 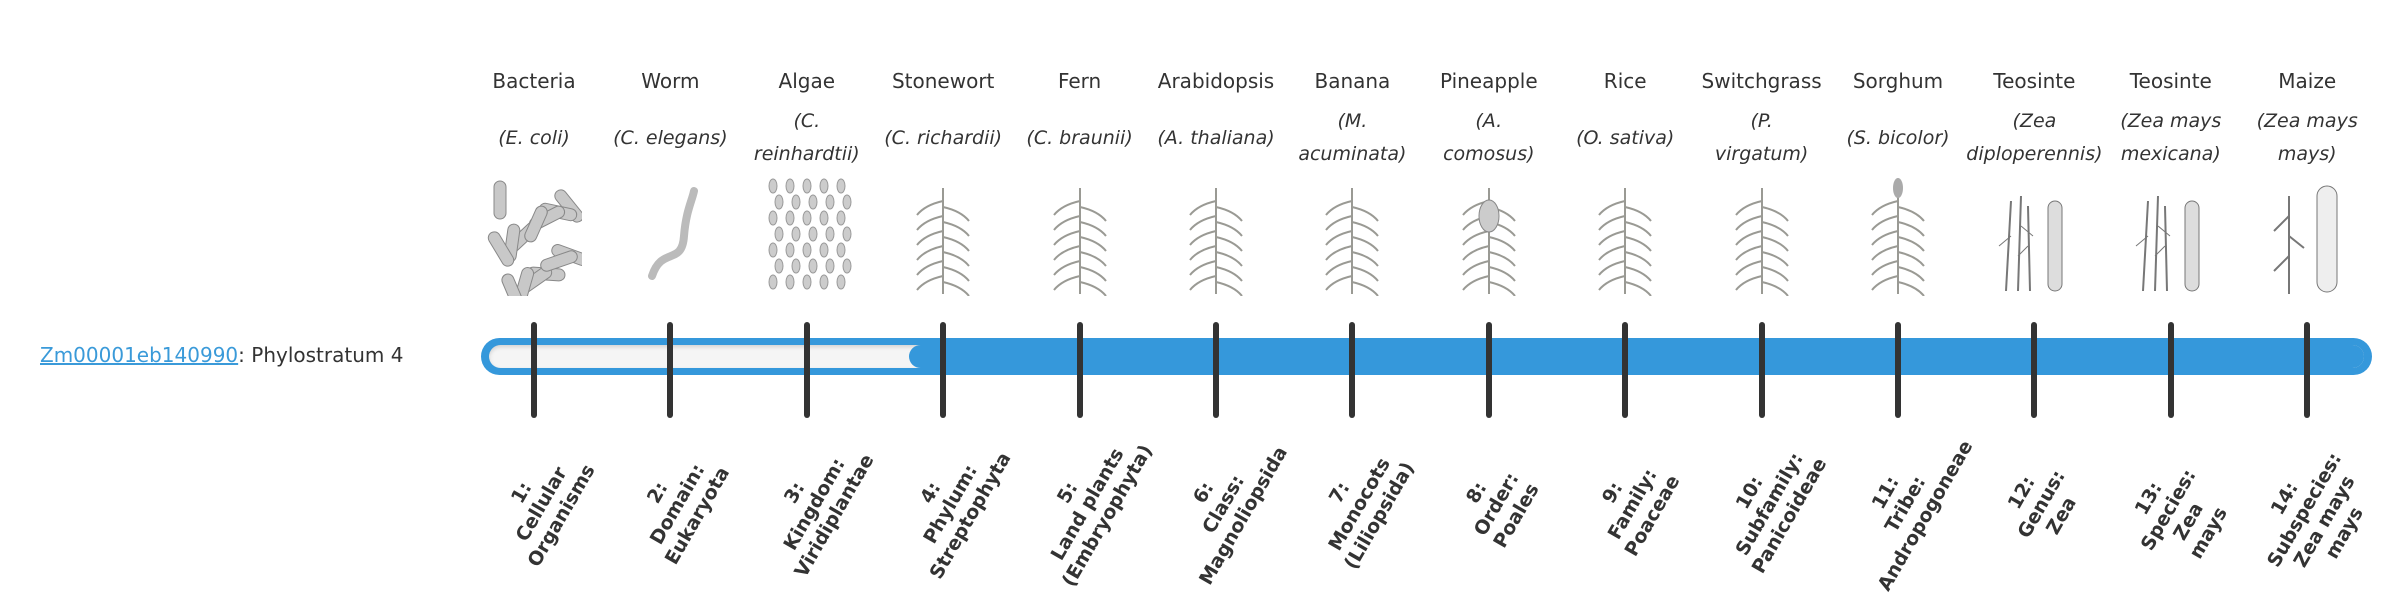 I want to click on organism-scientific-name: (A. thaliana), so click(x=1216, y=138).